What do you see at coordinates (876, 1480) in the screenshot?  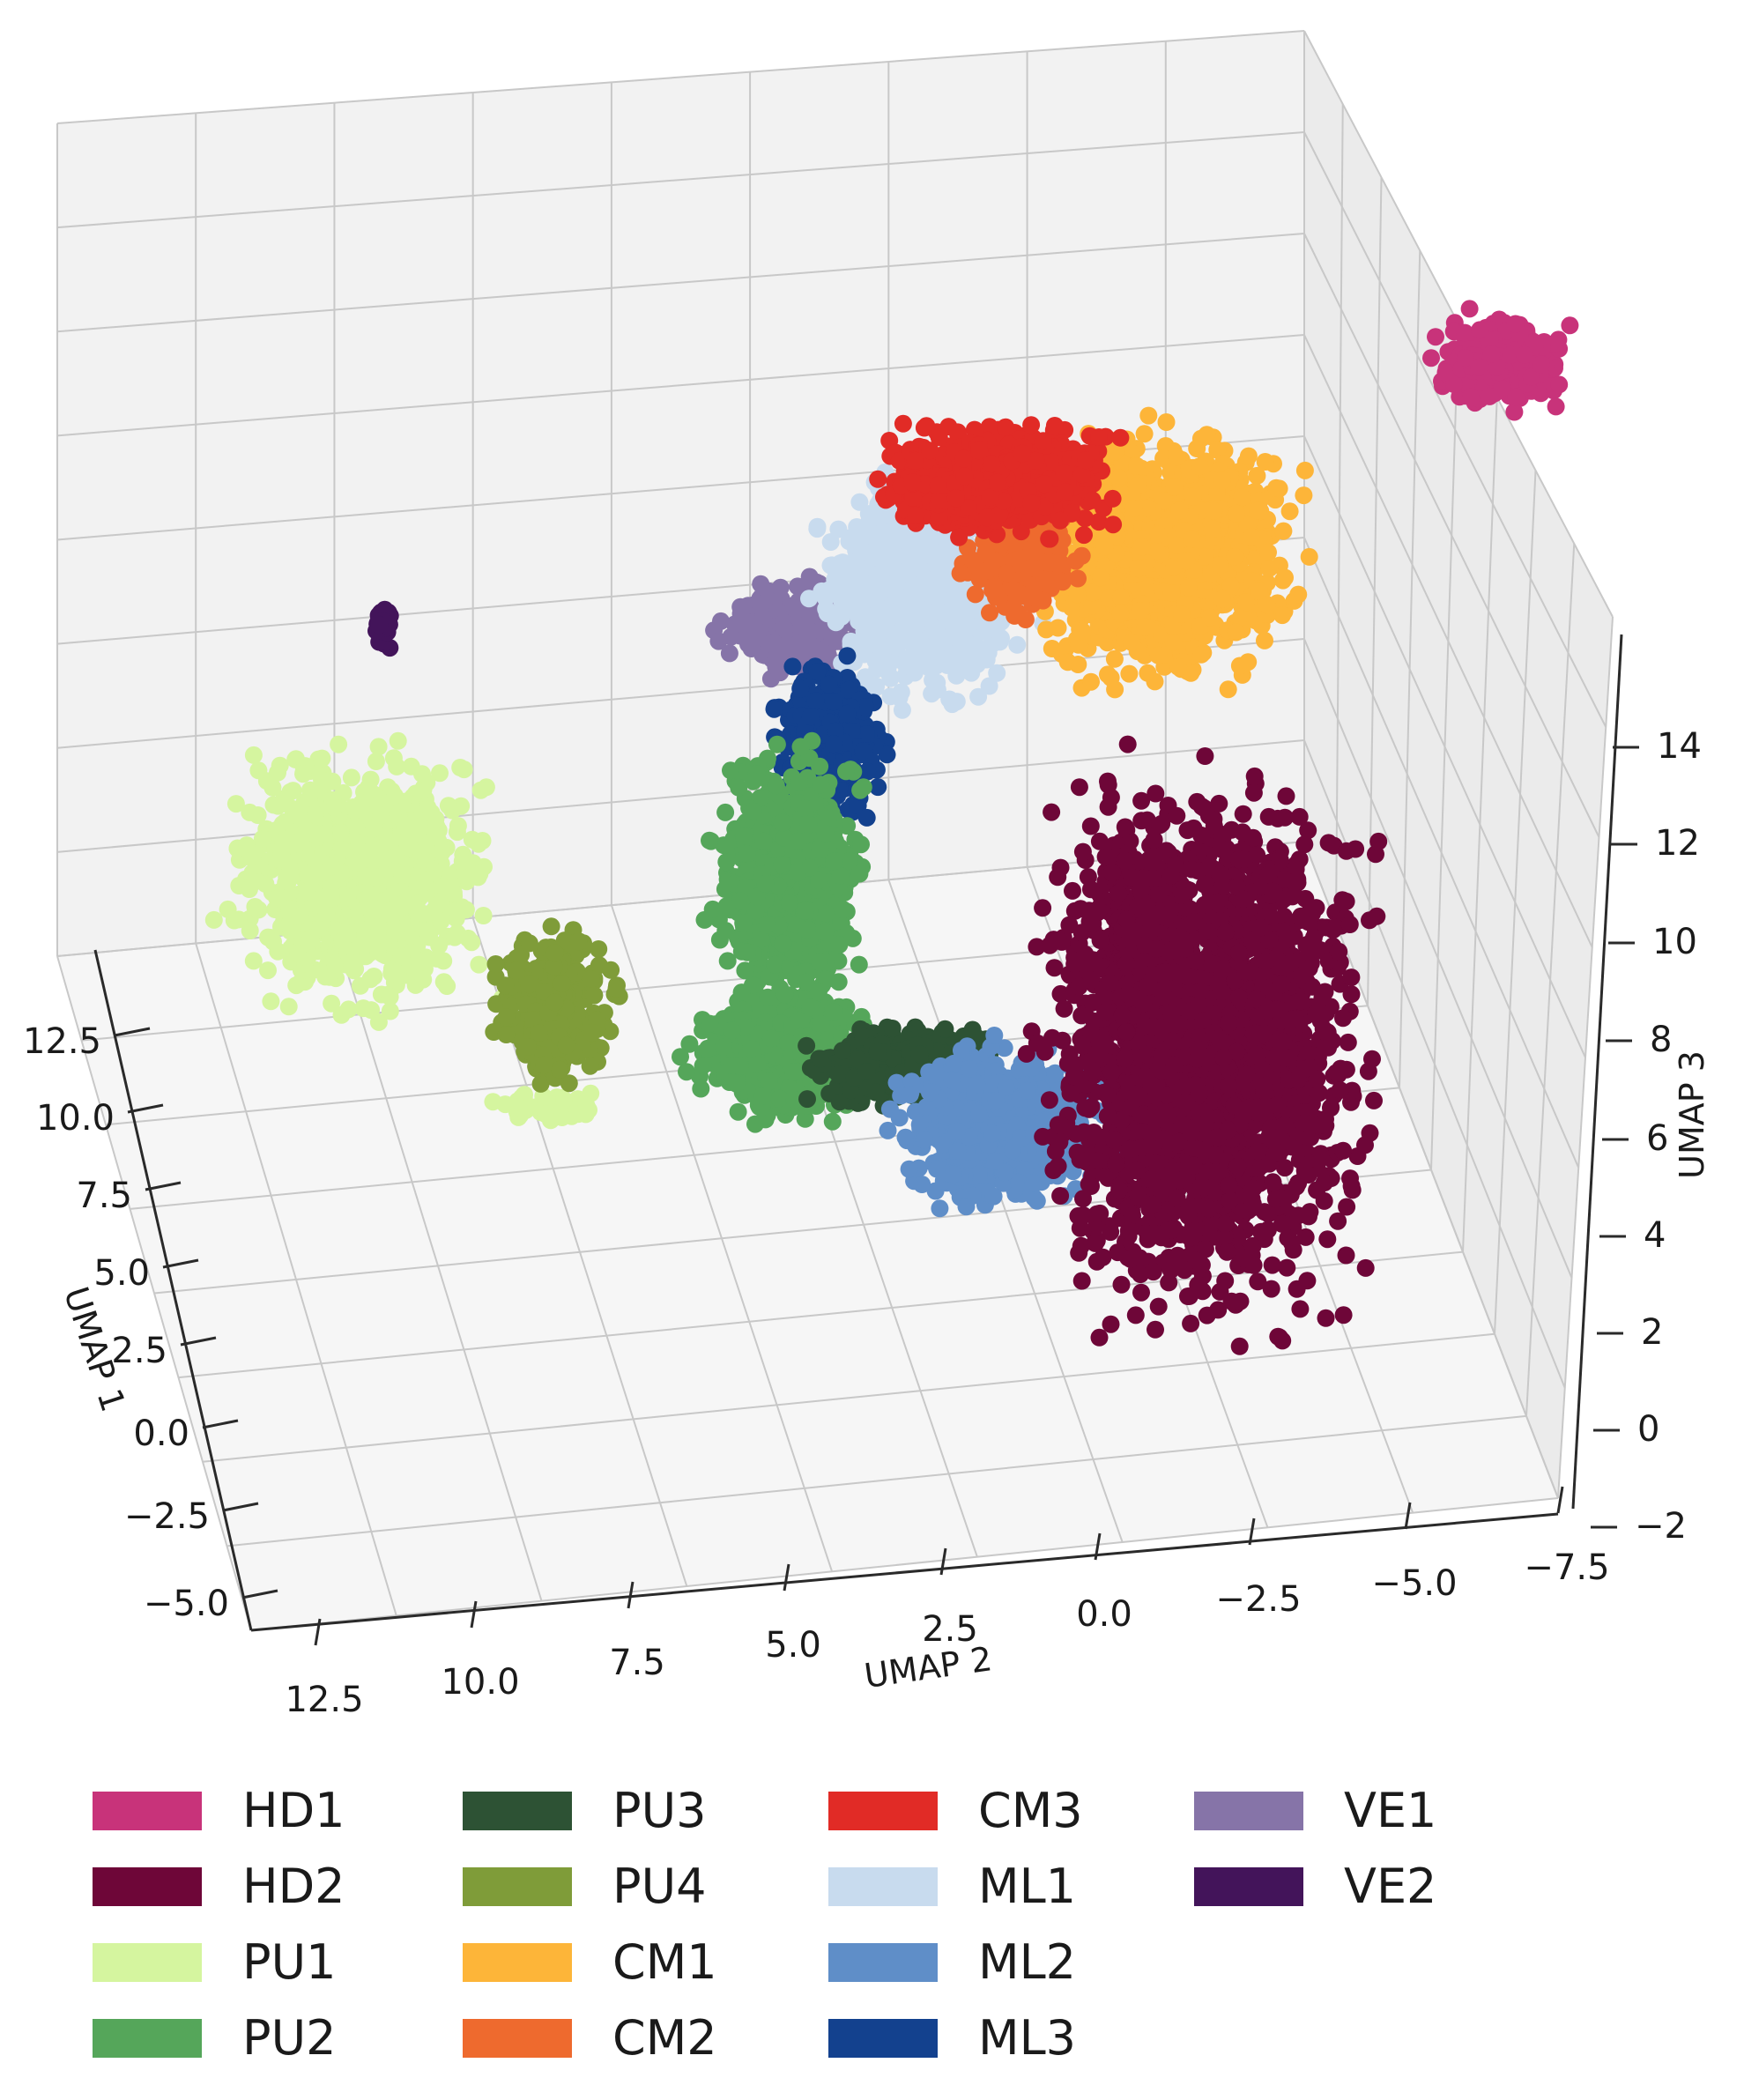 I see `floor-grid-line` at bounding box center [876, 1480].